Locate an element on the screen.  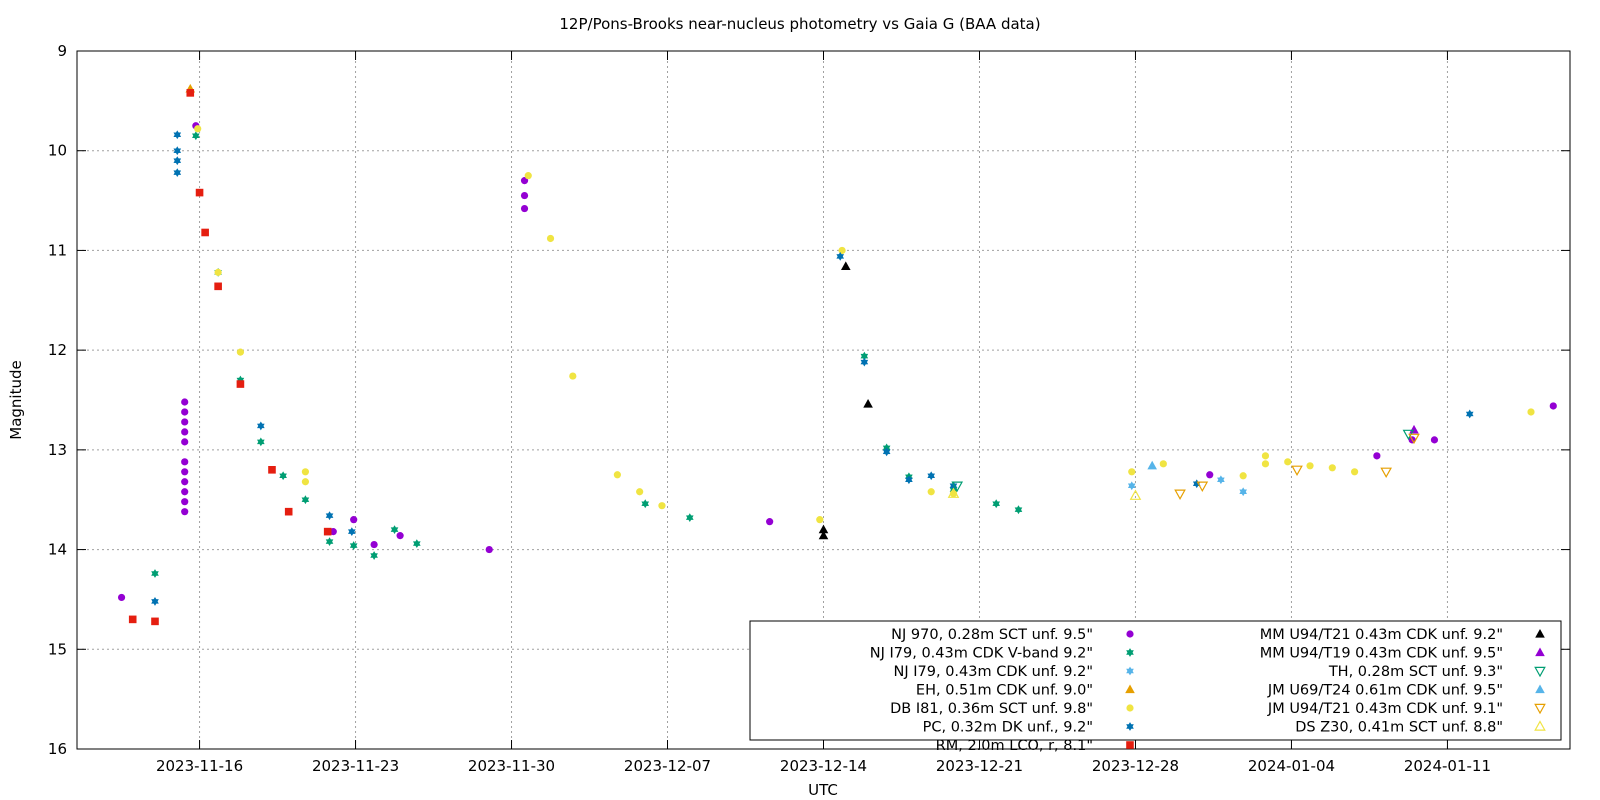
y-tick-label: 10 is located at coordinates (57, 151).